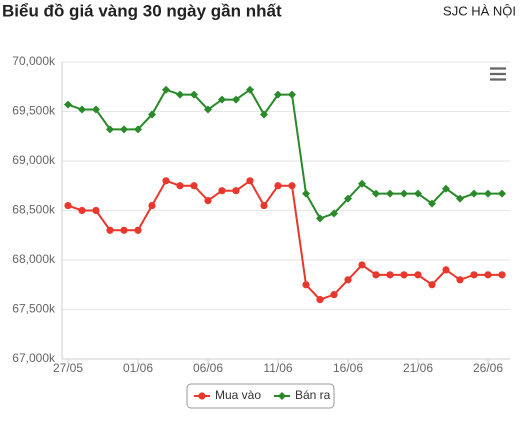  I want to click on menu-icon, so click(498, 74).